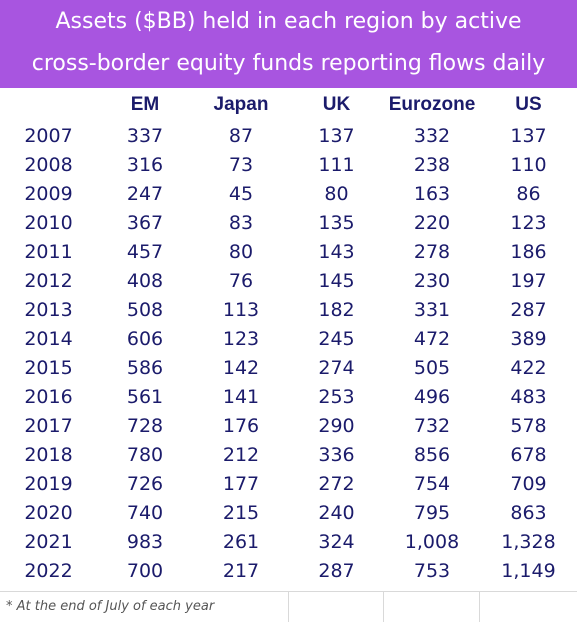 The width and height of the screenshot is (577, 622). What do you see at coordinates (48, 484) in the screenshot?
I see `year-cell: 2019` at bounding box center [48, 484].